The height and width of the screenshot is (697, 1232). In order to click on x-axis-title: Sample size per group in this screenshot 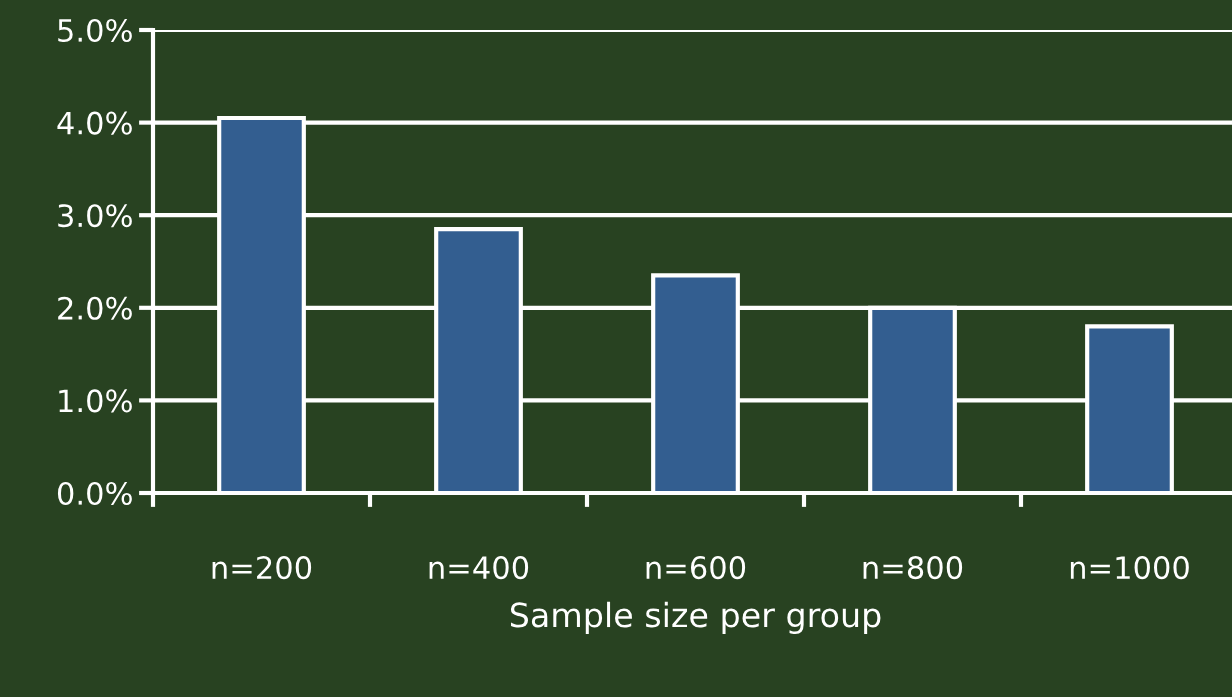, I will do `click(695, 617)`.